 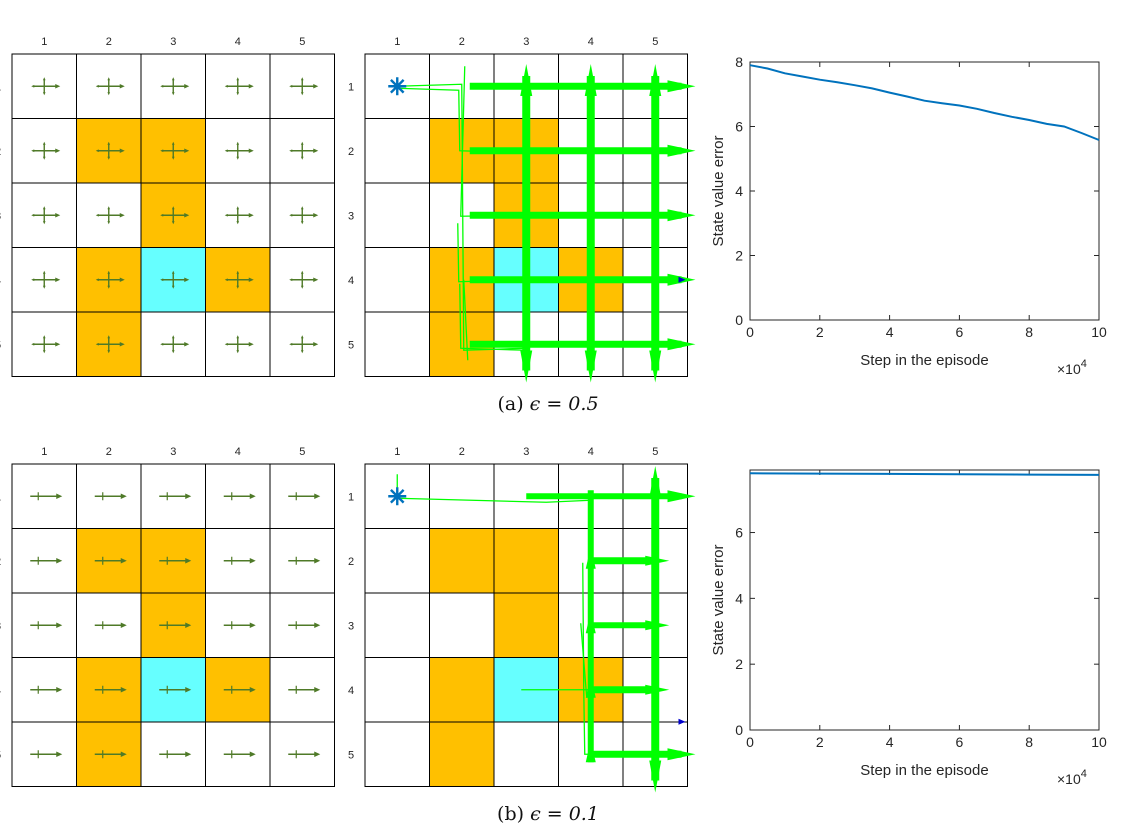 I want to click on state-value-error-line, so click(x=924, y=474).